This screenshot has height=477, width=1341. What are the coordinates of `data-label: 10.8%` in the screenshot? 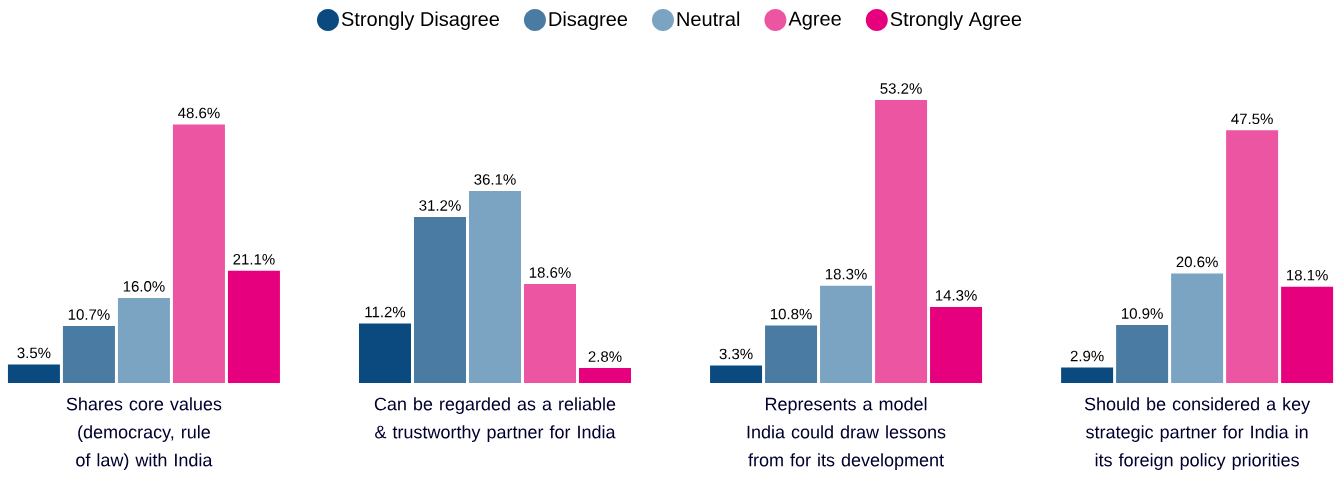 It's located at (791, 314).